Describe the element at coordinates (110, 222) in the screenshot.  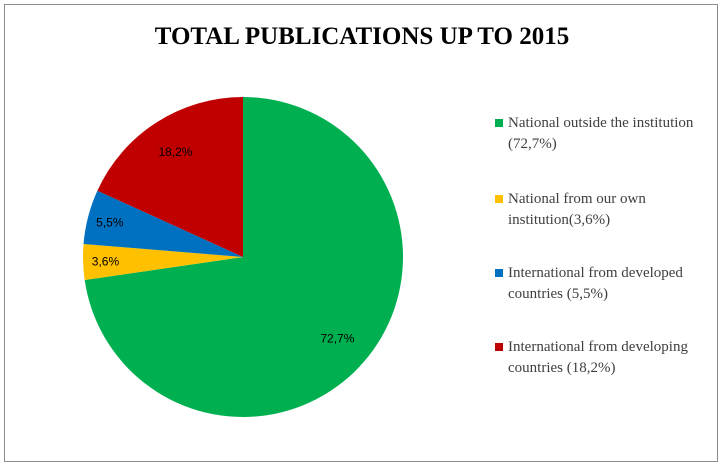
I see `slice-label-3: 5,5%` at that location.